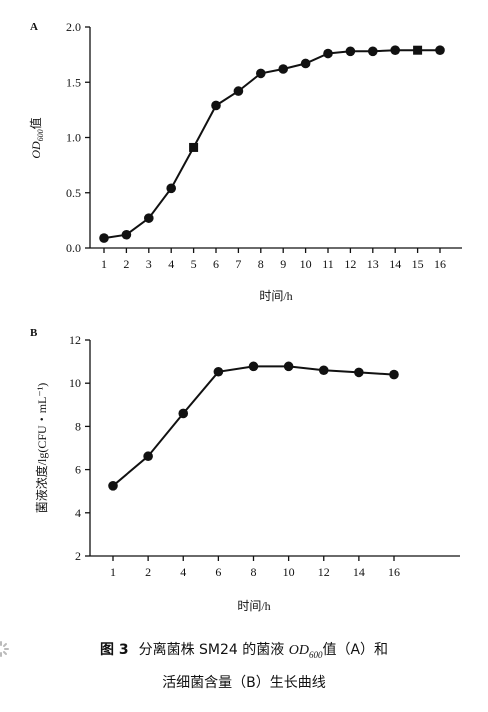 The height and width of the screenshot is (712, 488). What do you see at coordinates (324, 572) in the screenshot?
I see `chart-b-xtick-label: 12` at bounding box center [324, 572].